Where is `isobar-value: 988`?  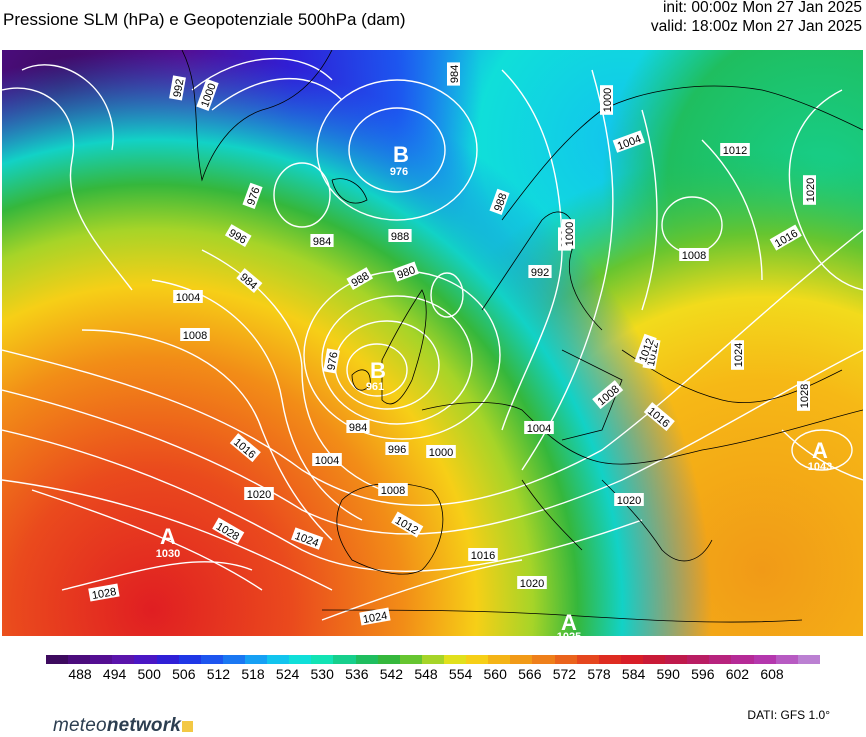 isobar-value: 988 is located at coordinates (400, 237).